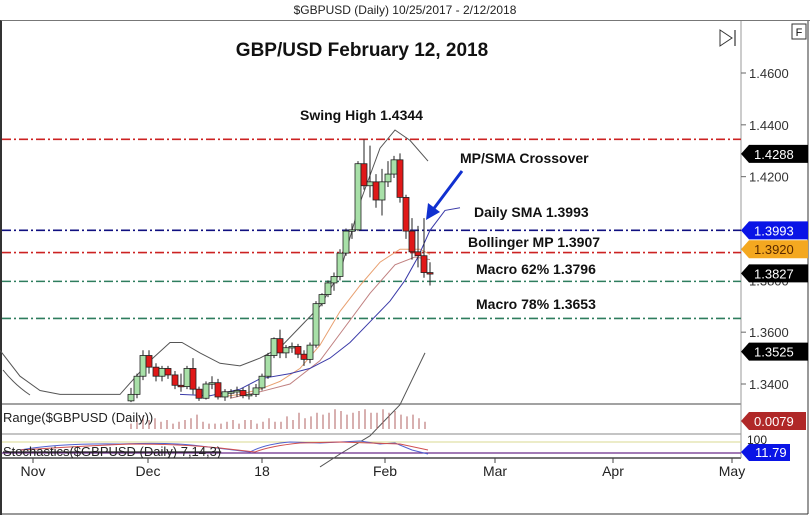  I want to click on x-axis-label: 18, so click(262, 471).